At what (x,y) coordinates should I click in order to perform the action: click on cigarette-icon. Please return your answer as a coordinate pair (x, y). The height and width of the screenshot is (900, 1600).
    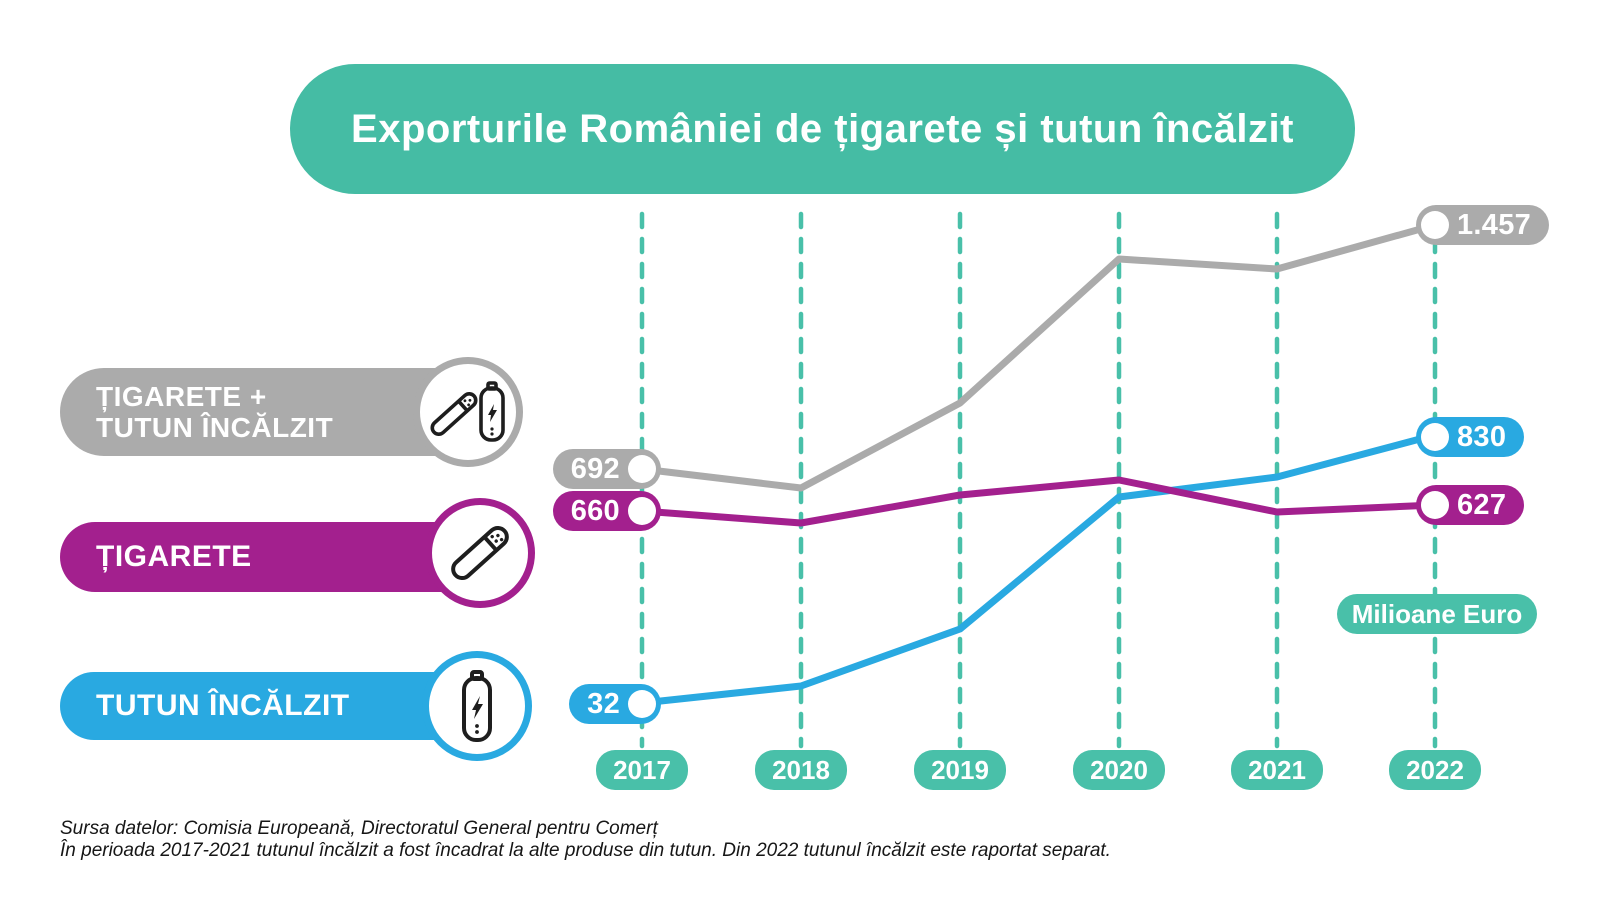
    Looking at the image, I should click on (480, 553).